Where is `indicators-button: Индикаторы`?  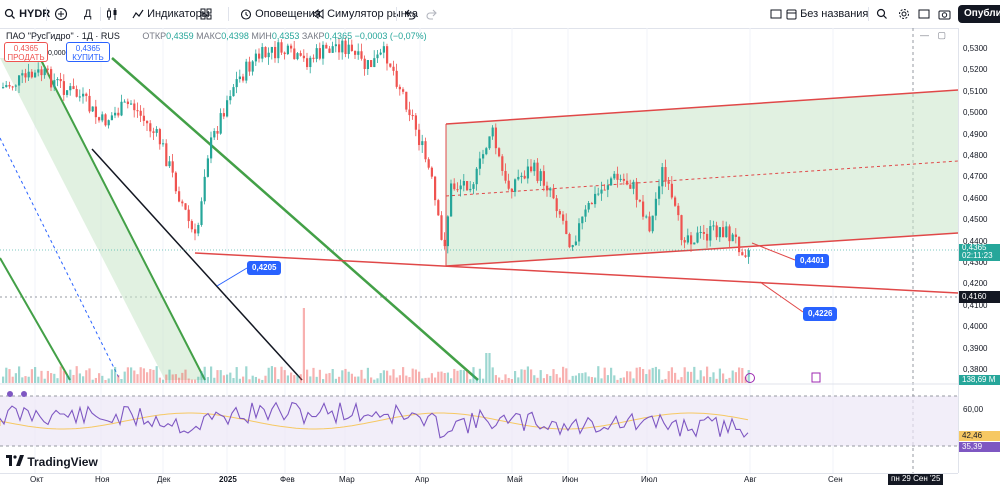 indicators-button: Индикаторы is located at coordinates (171, 14).